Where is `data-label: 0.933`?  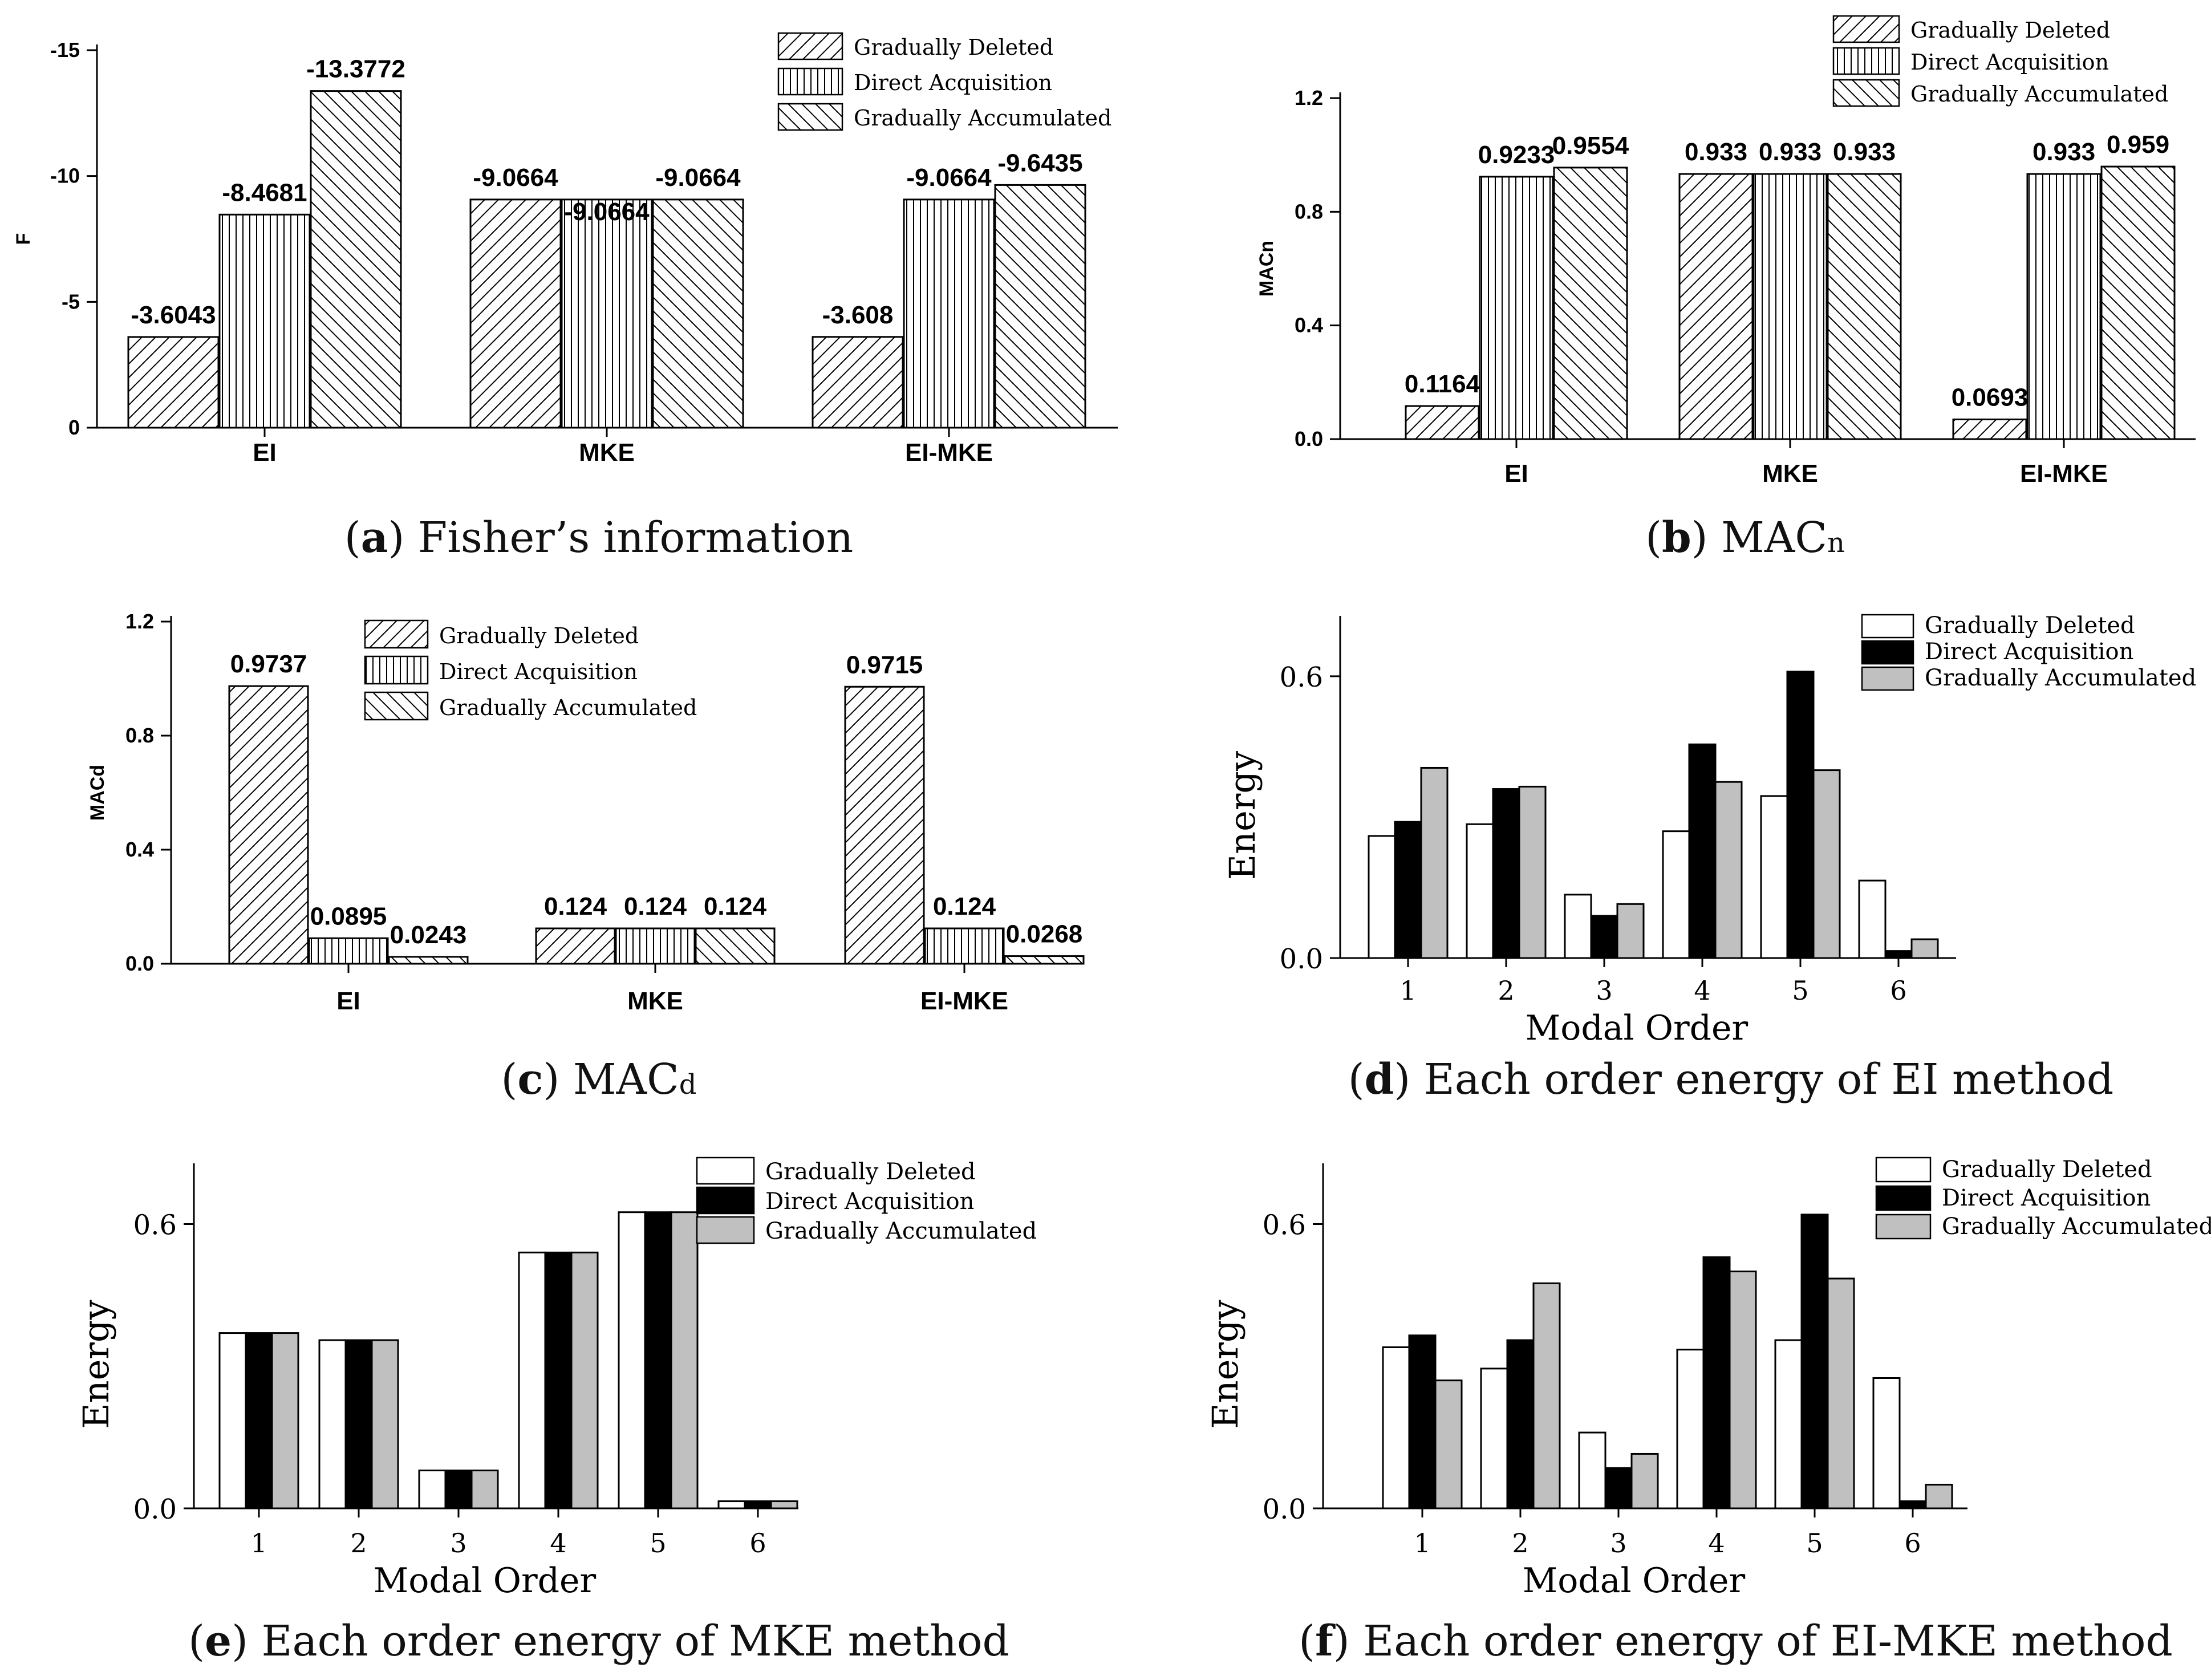 data-label: 0.933 is located at coordinates (2064, 152).